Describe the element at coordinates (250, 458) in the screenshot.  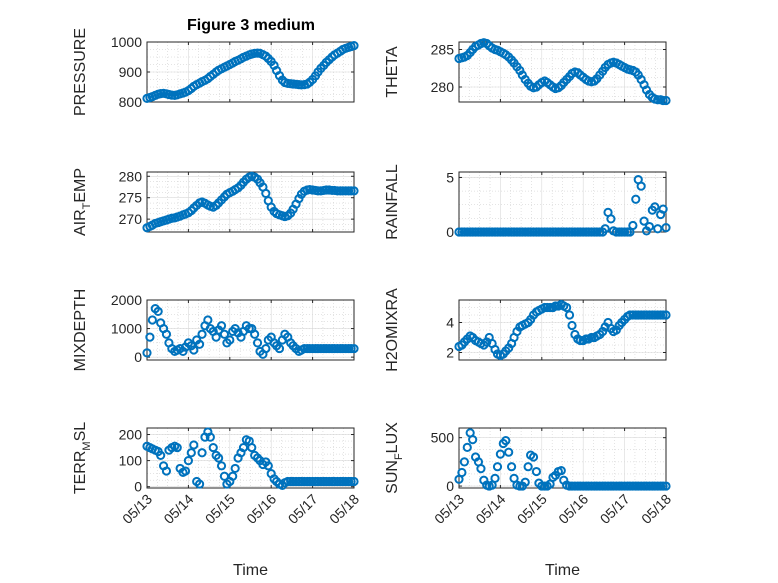
I see `terrmsl-axes-outline` at that location.